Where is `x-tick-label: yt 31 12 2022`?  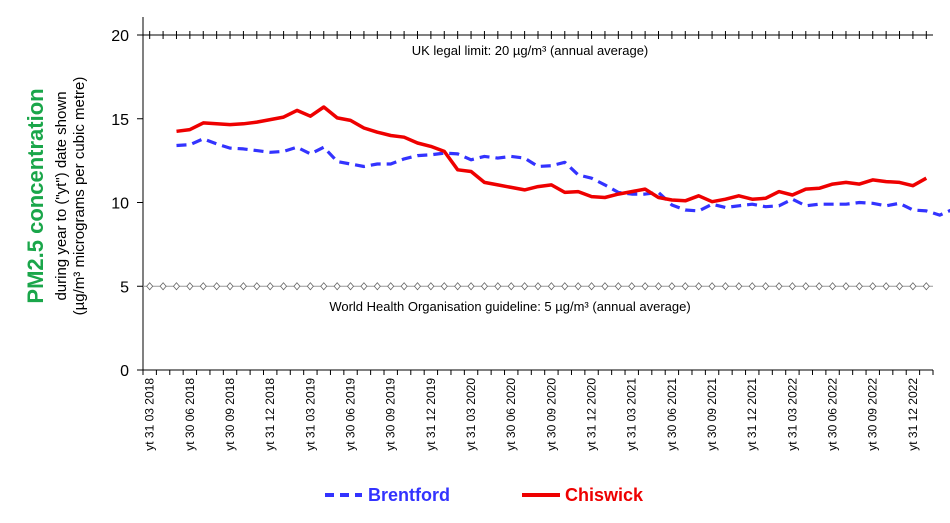
x-tick-label: yt 31 12 2022 is located at coordinates (913, 414).